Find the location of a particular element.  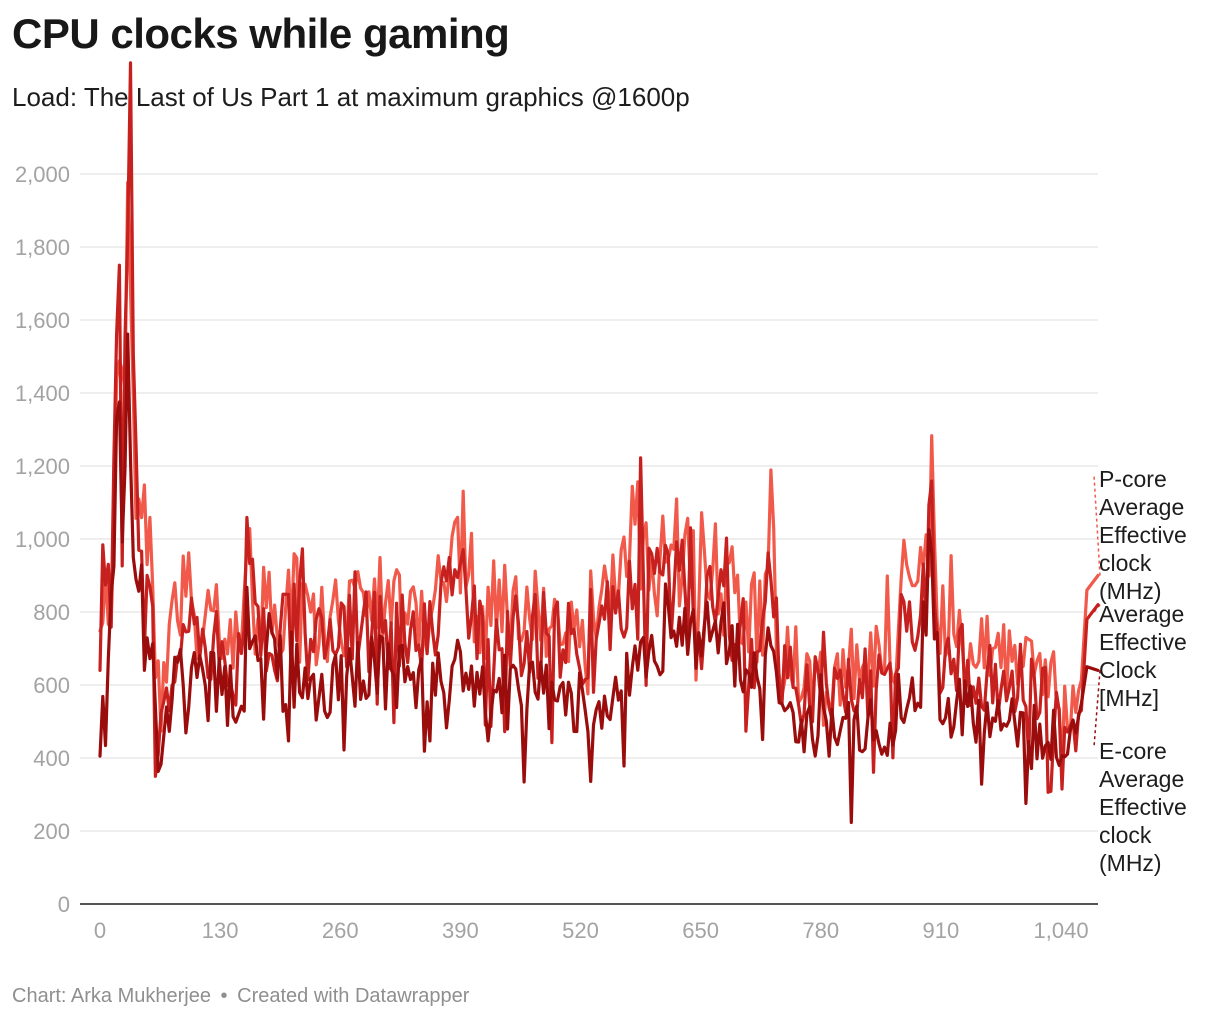

footer-author: Chart: Arka Mukherjee is located at coordinates (111, 996).